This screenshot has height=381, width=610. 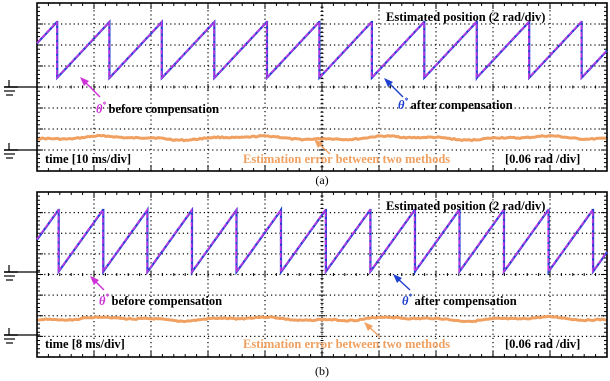 What do you see at coordinates (157, 108) in the screenshot?
I see `panel-a-before-annotation: θ* before compensation` at bounding box center [157, 108].